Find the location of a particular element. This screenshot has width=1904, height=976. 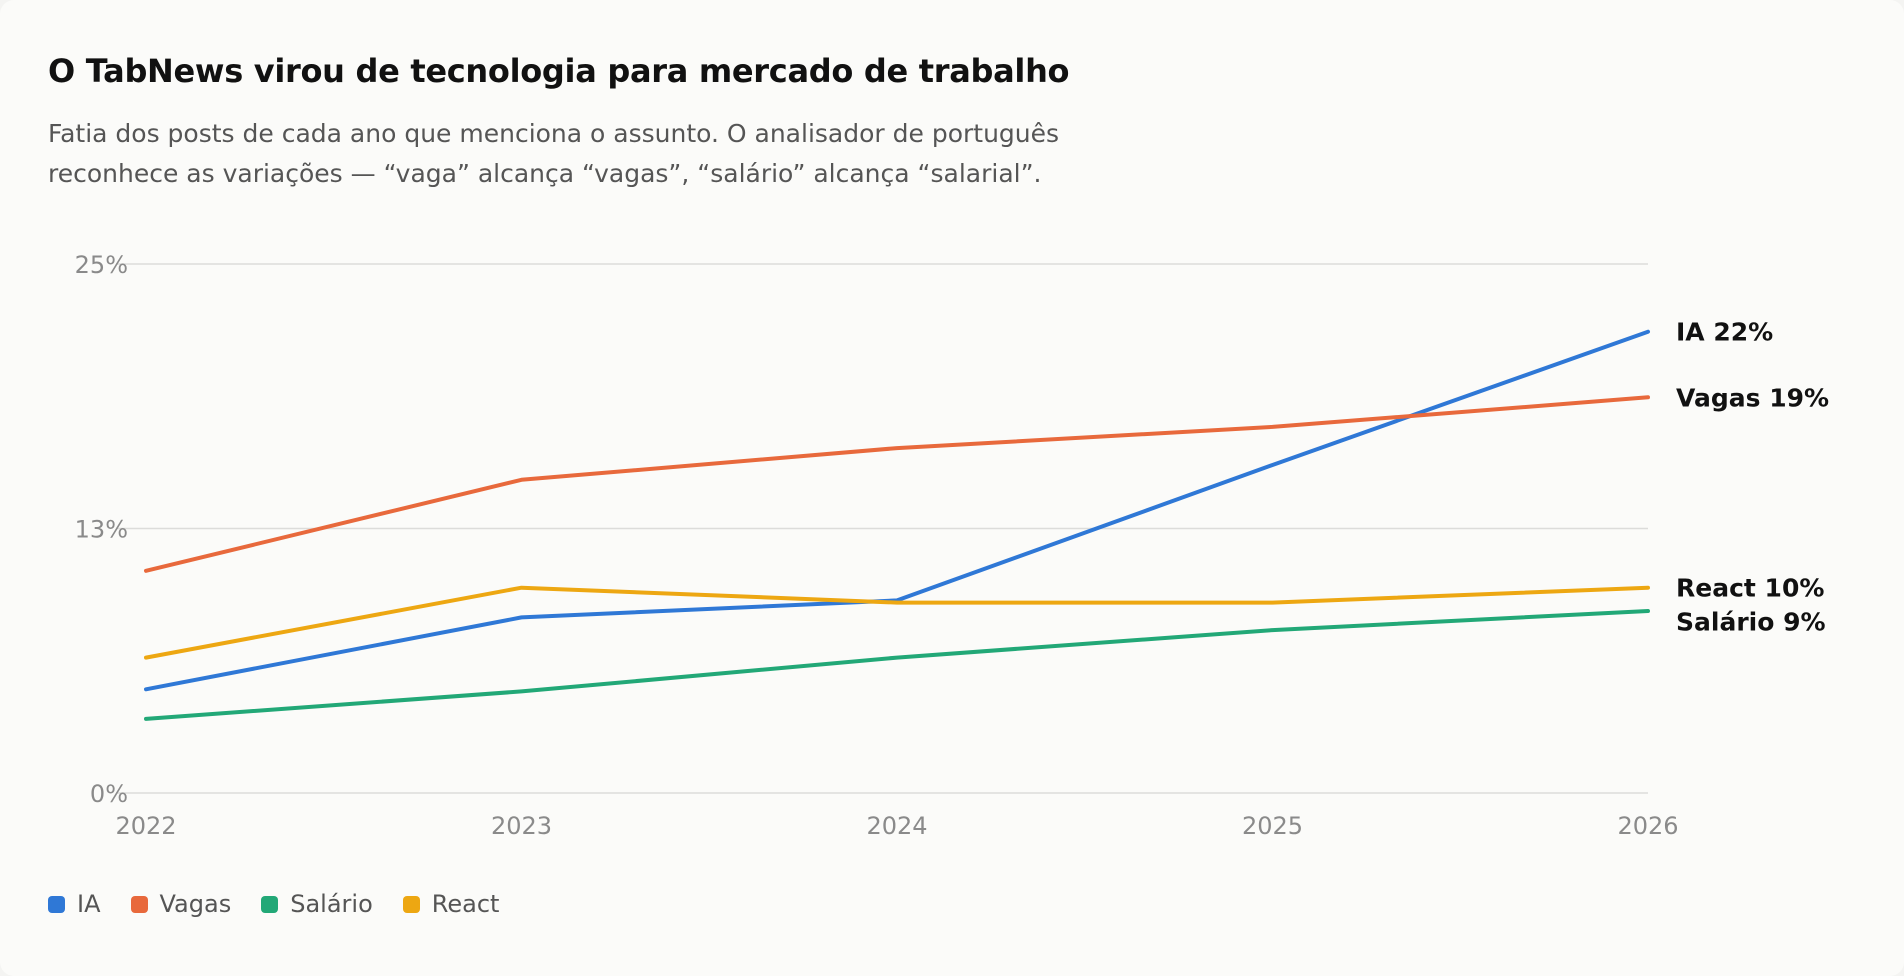

series-line-salário is located at coordinates (897, 665).